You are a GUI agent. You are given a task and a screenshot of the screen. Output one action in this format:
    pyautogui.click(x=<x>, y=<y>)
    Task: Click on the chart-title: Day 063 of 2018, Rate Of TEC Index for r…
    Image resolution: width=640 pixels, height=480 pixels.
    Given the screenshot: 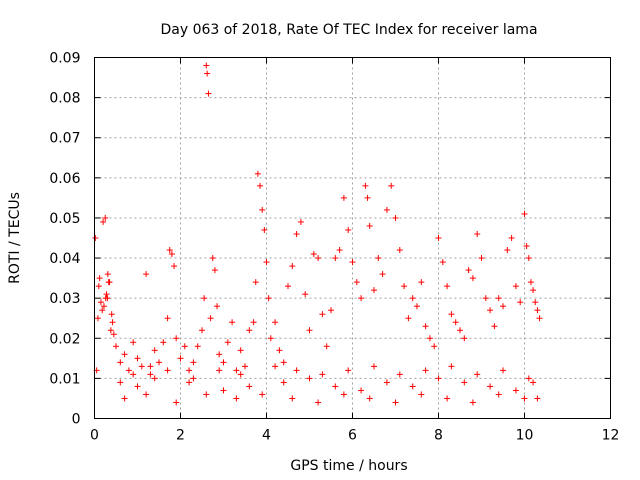 What is the action you would take?
    pyautogui.click(x=348, y=30)
    